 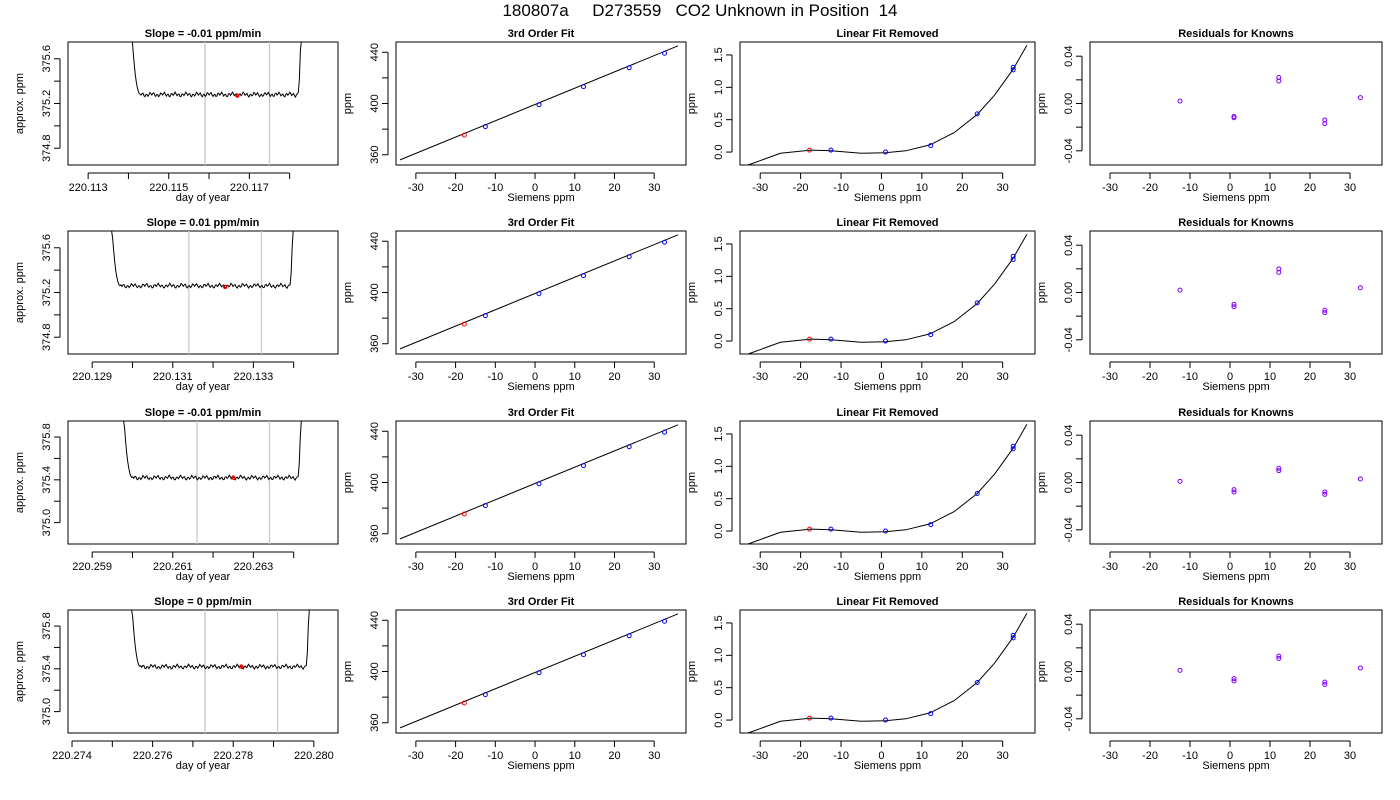 What do you see at coordinates (719, 433) in the screenshot?
I see `y-tick-label: 1.5` at bounding box center [719, 433].